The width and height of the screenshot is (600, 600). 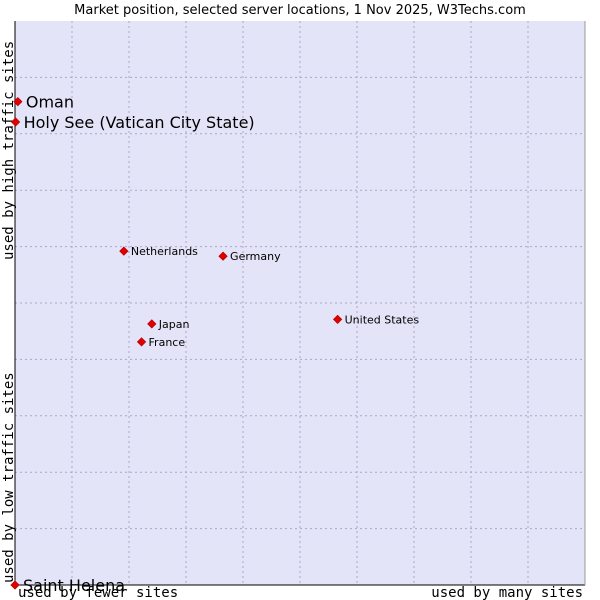 What do you see at coordinates (18, 102) in the screenshot?
I see `point-marker-oman` at bounding box center [18, 102].